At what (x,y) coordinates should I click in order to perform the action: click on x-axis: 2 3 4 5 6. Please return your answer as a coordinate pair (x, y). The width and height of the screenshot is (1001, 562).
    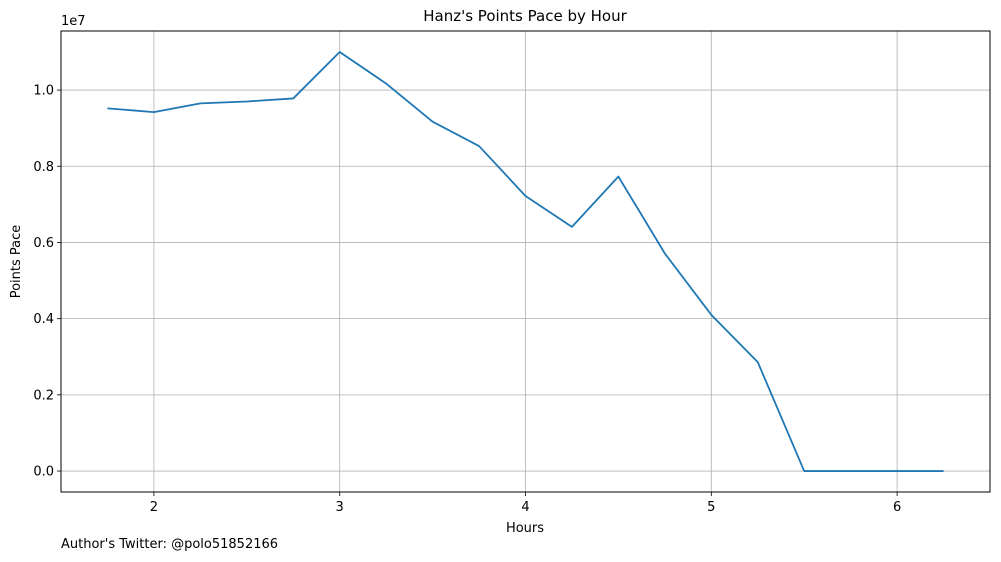
    Looking at the image, I should click on (525, 503).